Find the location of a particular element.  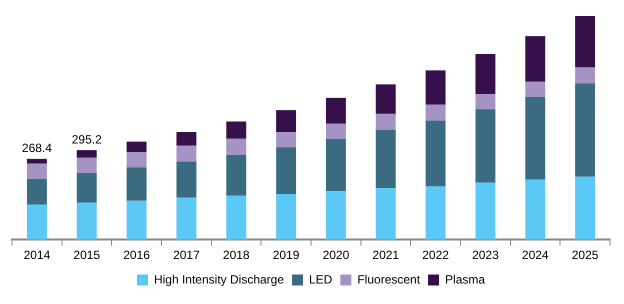

x-tick-label: 2022 is located at coordinates (436, 255).